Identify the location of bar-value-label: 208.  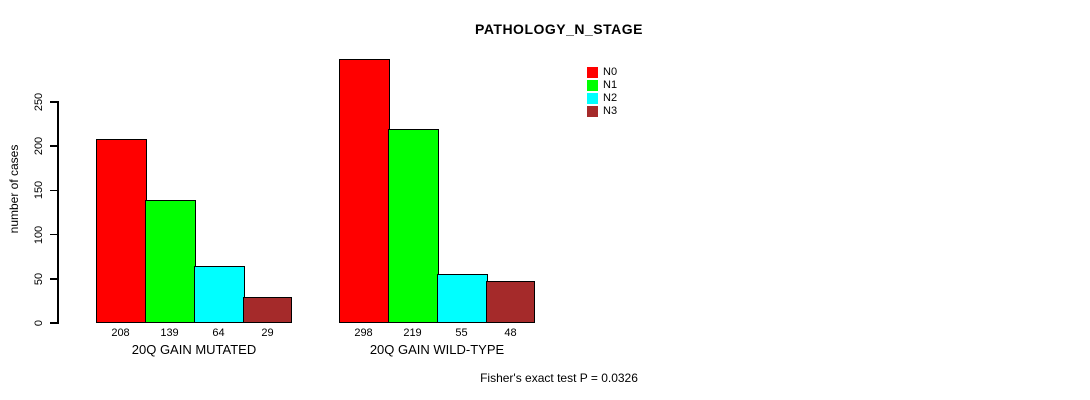
(120, 333).